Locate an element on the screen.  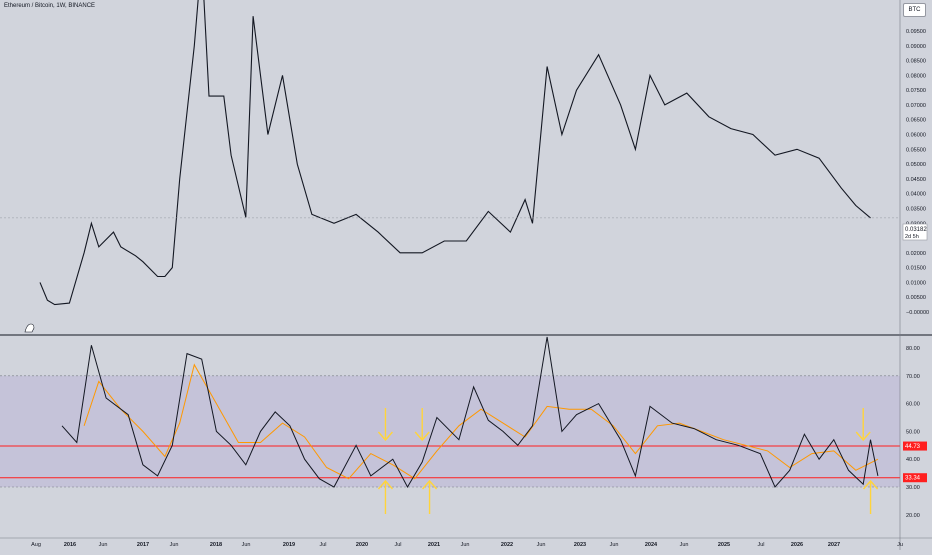
price-tick-label: 0.00500 is located at coordinates (916, 298).